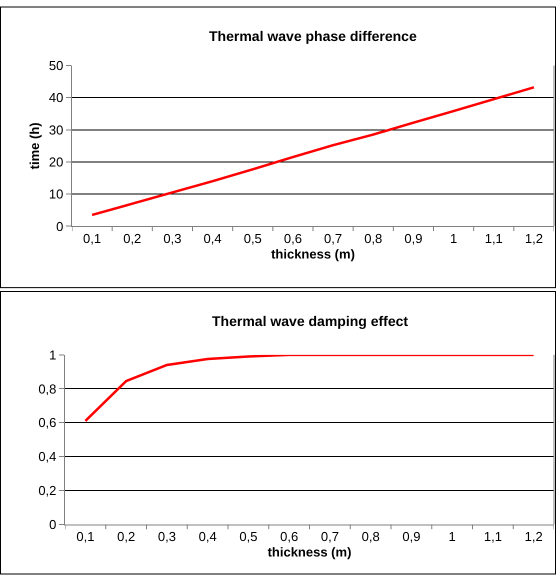  What do you see at coordinates (47, 422) in the screenshot?
I see `y-tick-label: 0,6` at bounding box center [47, 422].